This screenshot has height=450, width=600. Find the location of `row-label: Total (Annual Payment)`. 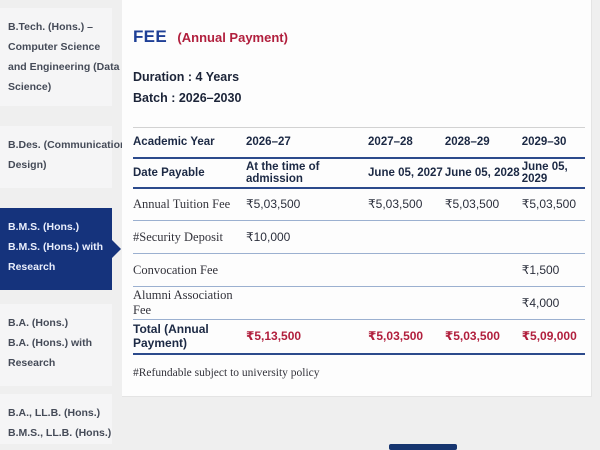

row-label: Total (Annual Payment) is located at coordinates (171, 336).